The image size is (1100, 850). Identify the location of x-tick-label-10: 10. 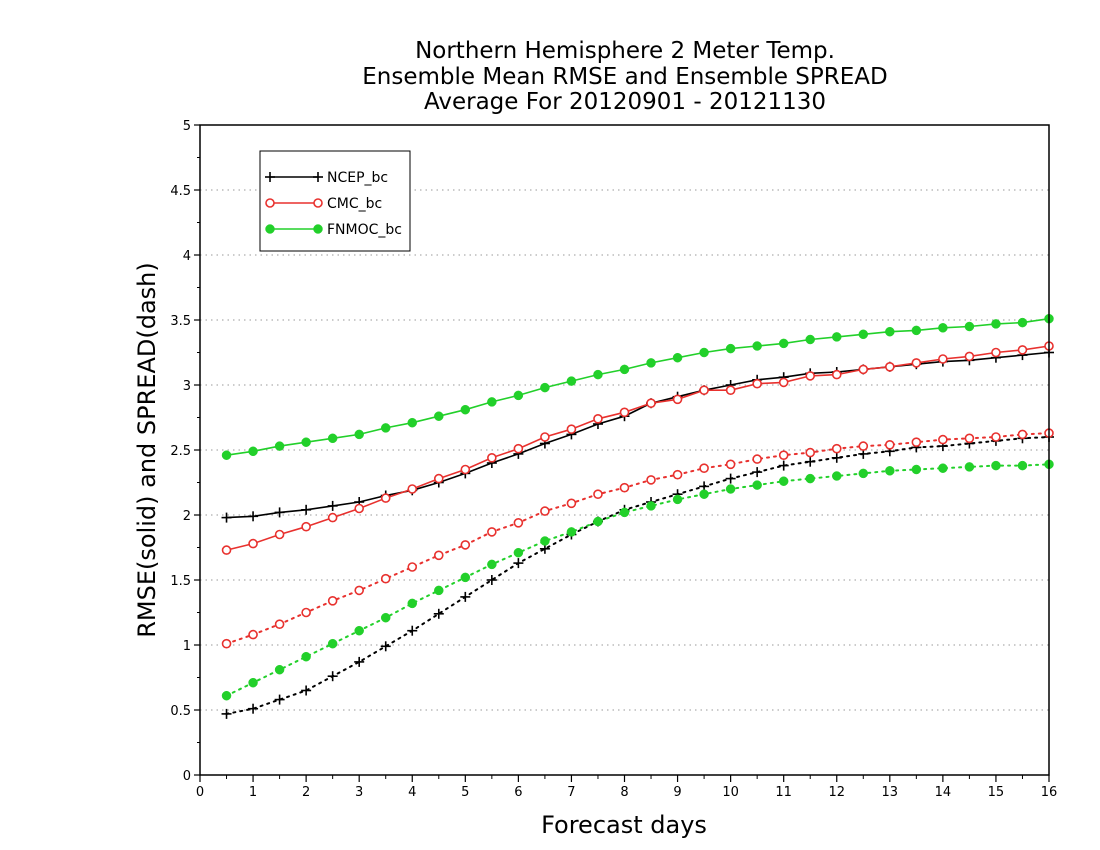
(730, 792).